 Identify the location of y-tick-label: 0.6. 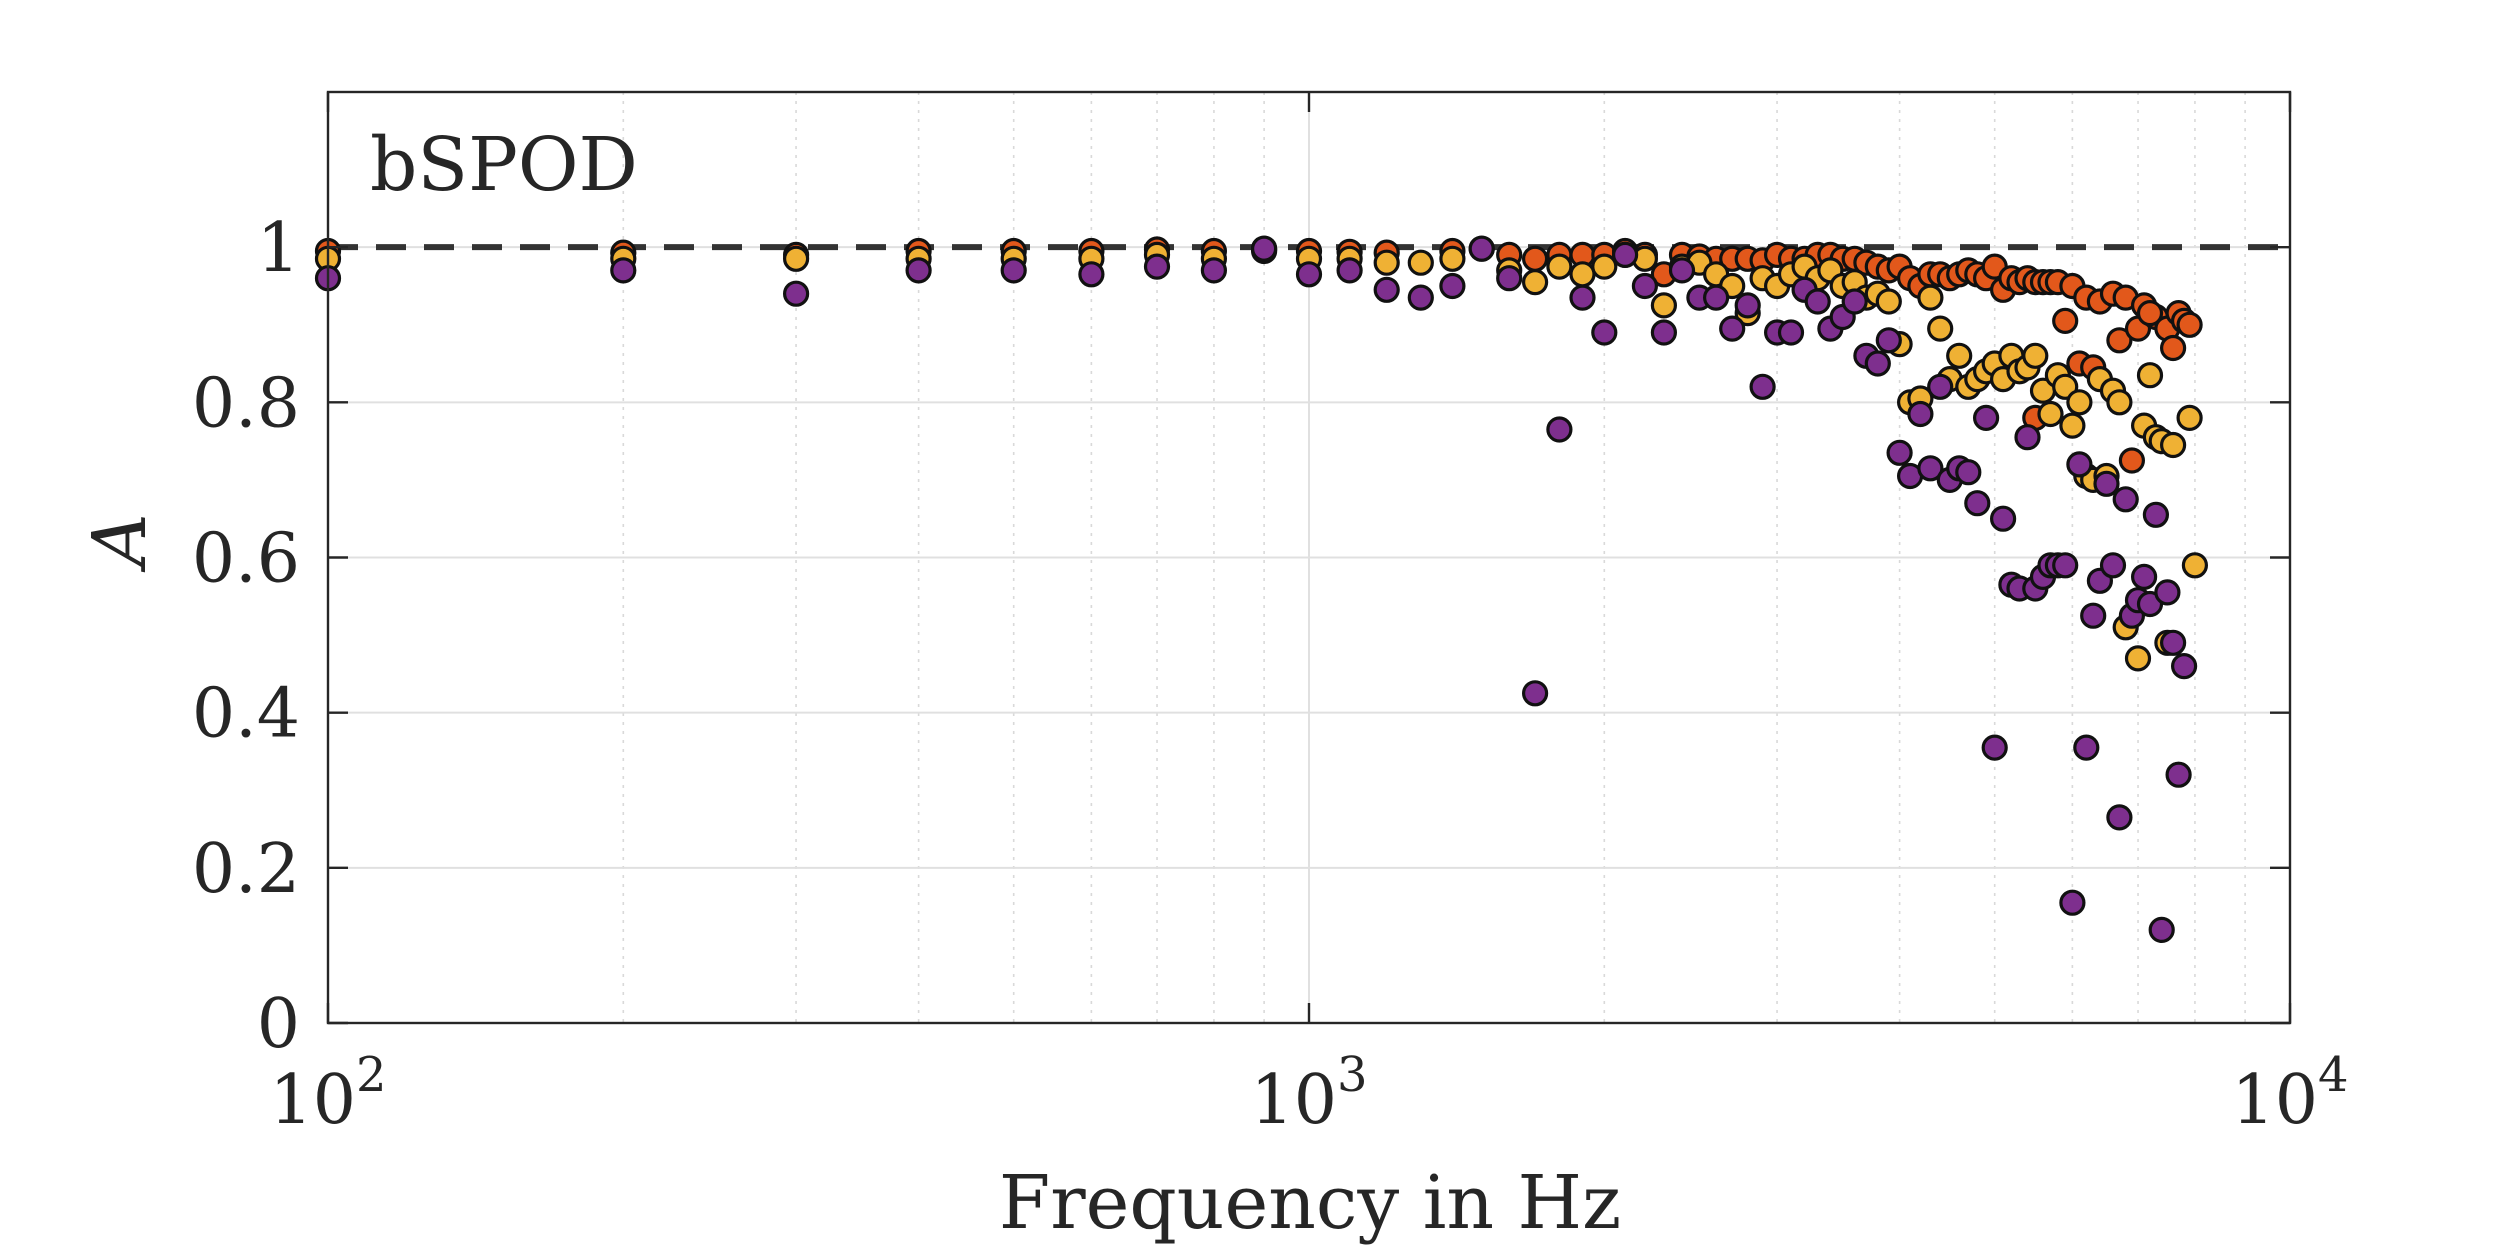
(246, 559).